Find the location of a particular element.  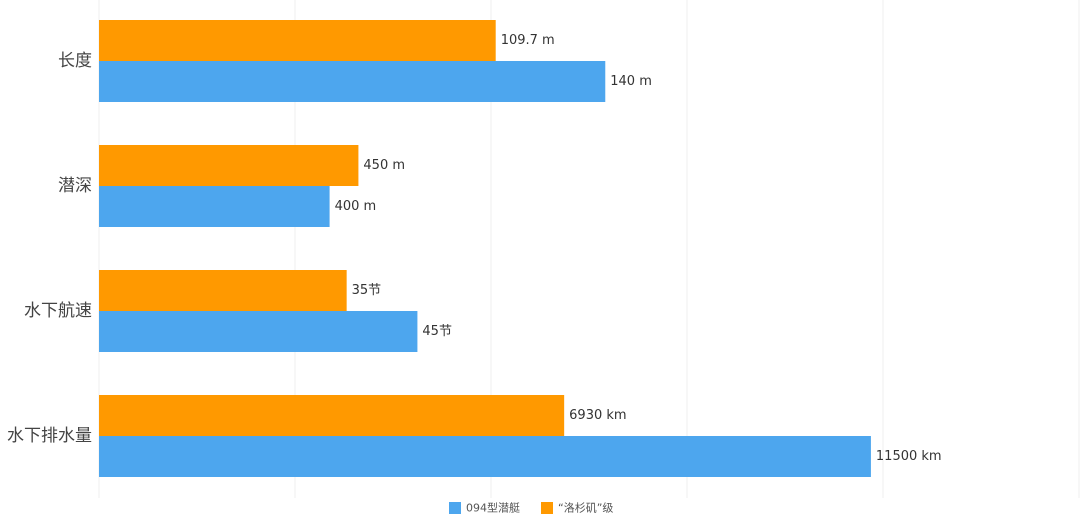

data-label: 6930 km is located at coordinates (597, 415).